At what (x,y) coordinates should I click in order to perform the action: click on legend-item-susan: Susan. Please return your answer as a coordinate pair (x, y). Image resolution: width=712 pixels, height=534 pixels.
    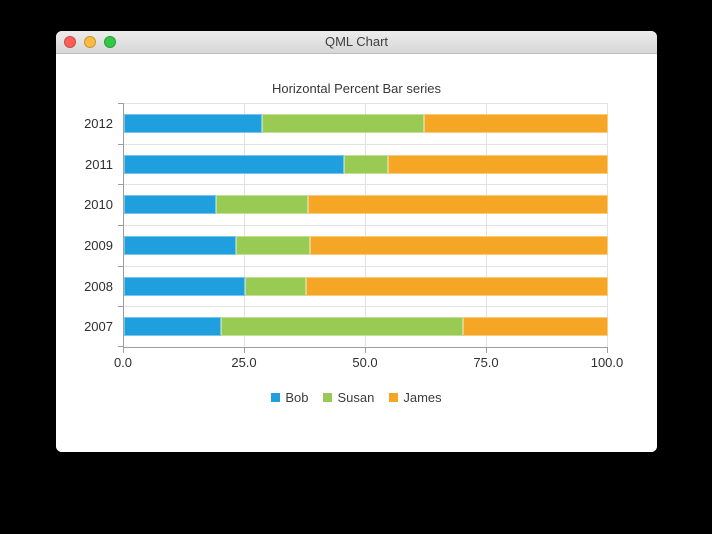
    Looking at the image, I should click on (348, 397).